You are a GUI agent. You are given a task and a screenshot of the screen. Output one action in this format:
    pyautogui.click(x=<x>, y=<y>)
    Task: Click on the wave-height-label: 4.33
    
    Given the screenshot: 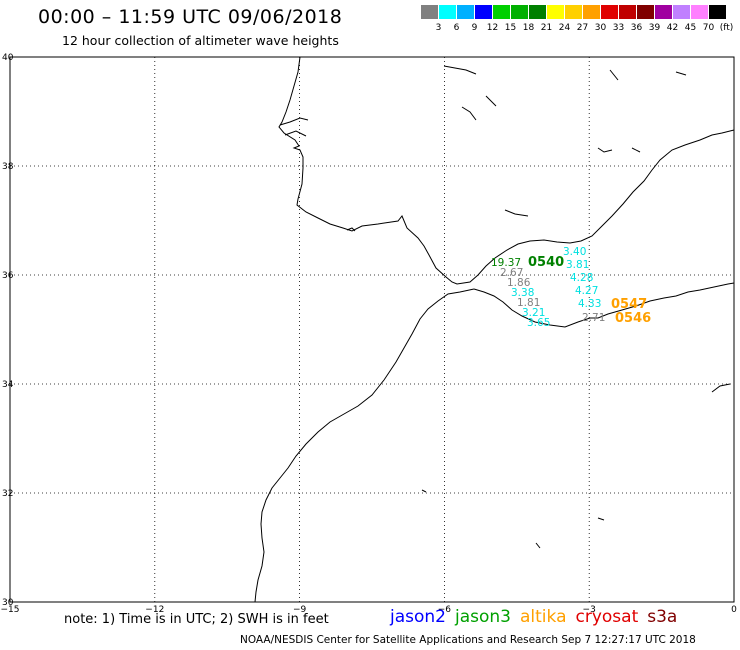 What is the action you would take?
    pyautogui.click(x=589, y=304)
    